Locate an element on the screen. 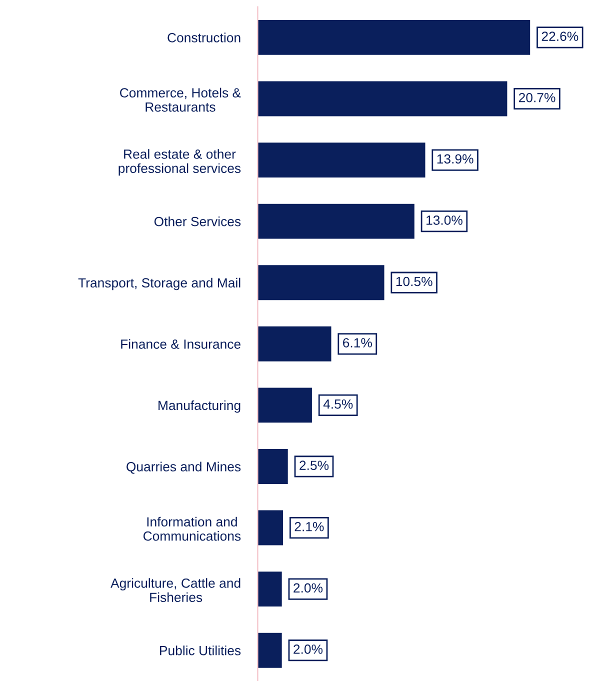  y-tick-label: Construction is located at coordinates (204, 37).